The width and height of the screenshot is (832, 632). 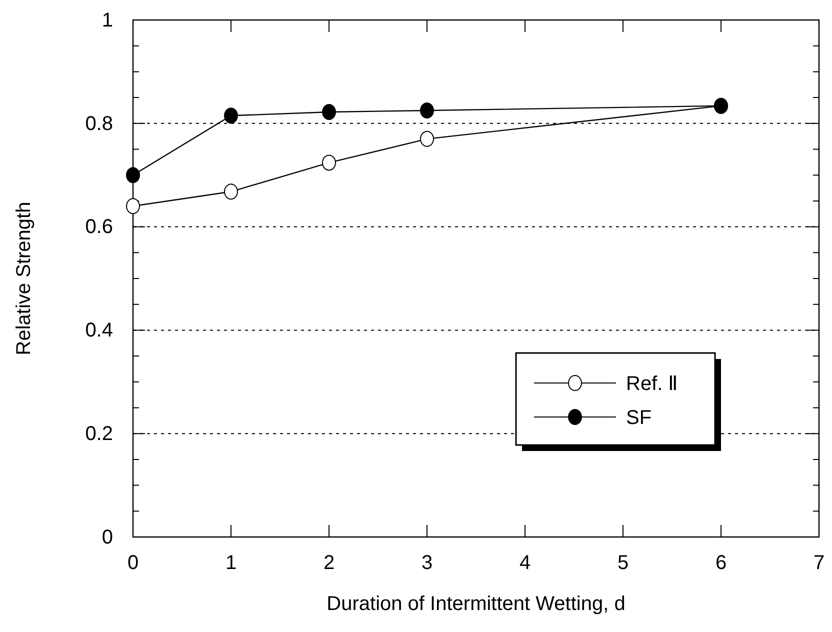 What do you see at coordinates (107, 537) in the screenshot?
I see `y-tick-label: 0` at bounding box center [107, 537].